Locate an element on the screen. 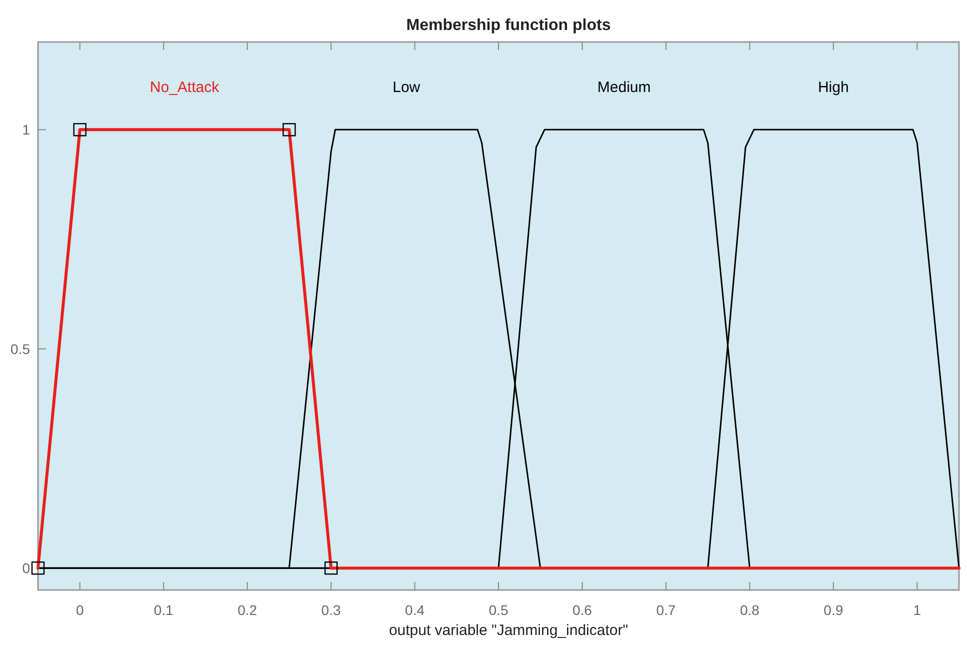  x-tick-label: 0.2 is located at coordinates (248, 610).